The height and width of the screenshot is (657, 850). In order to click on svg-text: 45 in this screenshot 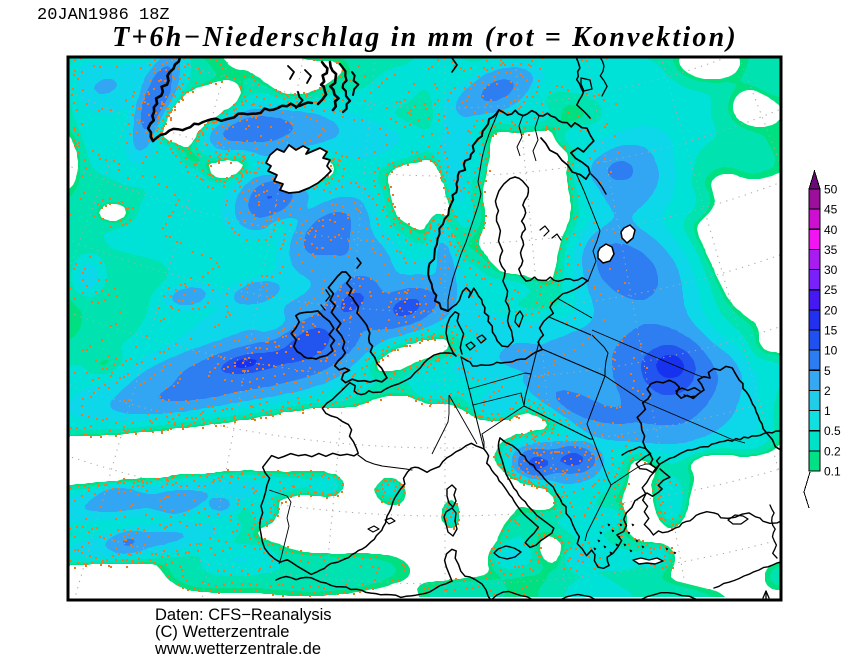, I will do `click(831, 210)`.